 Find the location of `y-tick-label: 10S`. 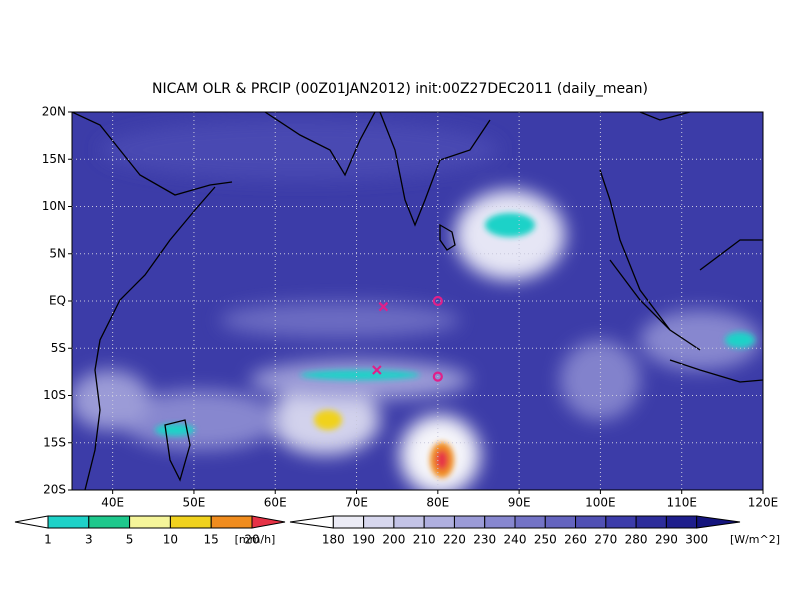

y-tick-label: 10S is located at coordinates (54, 395).